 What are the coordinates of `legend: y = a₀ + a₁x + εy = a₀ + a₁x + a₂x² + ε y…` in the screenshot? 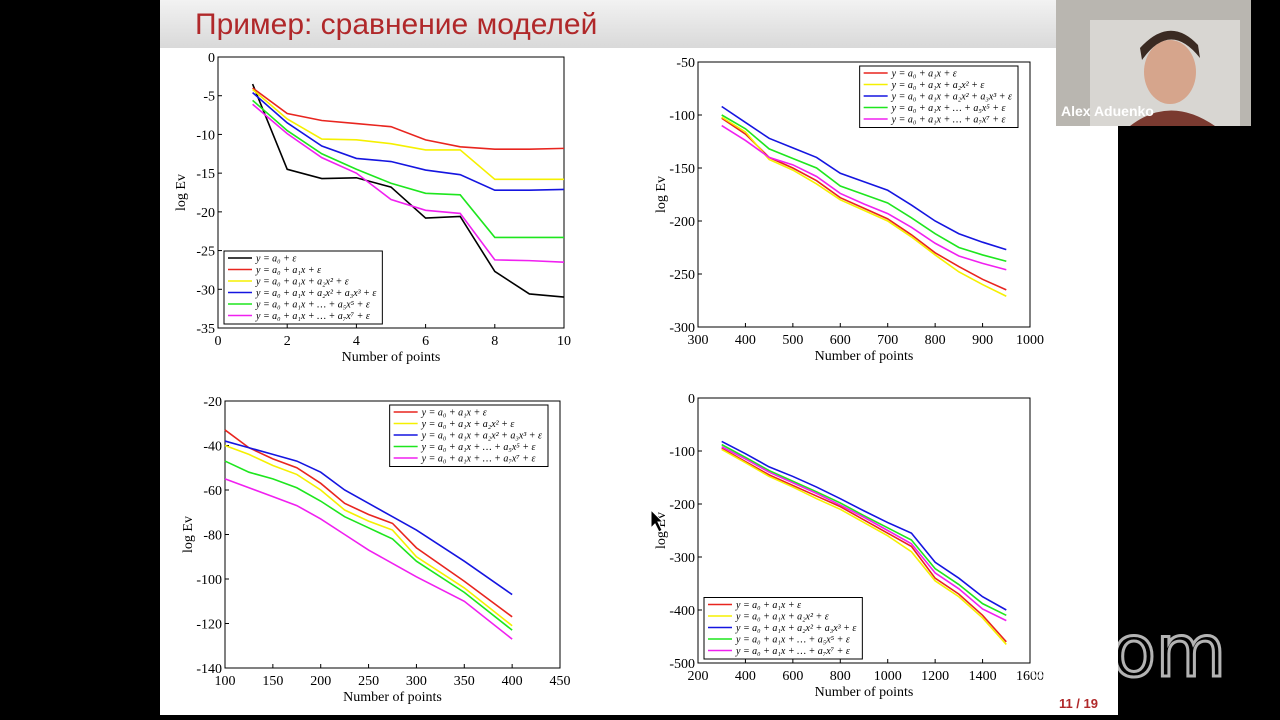 It's located at (469, 435).